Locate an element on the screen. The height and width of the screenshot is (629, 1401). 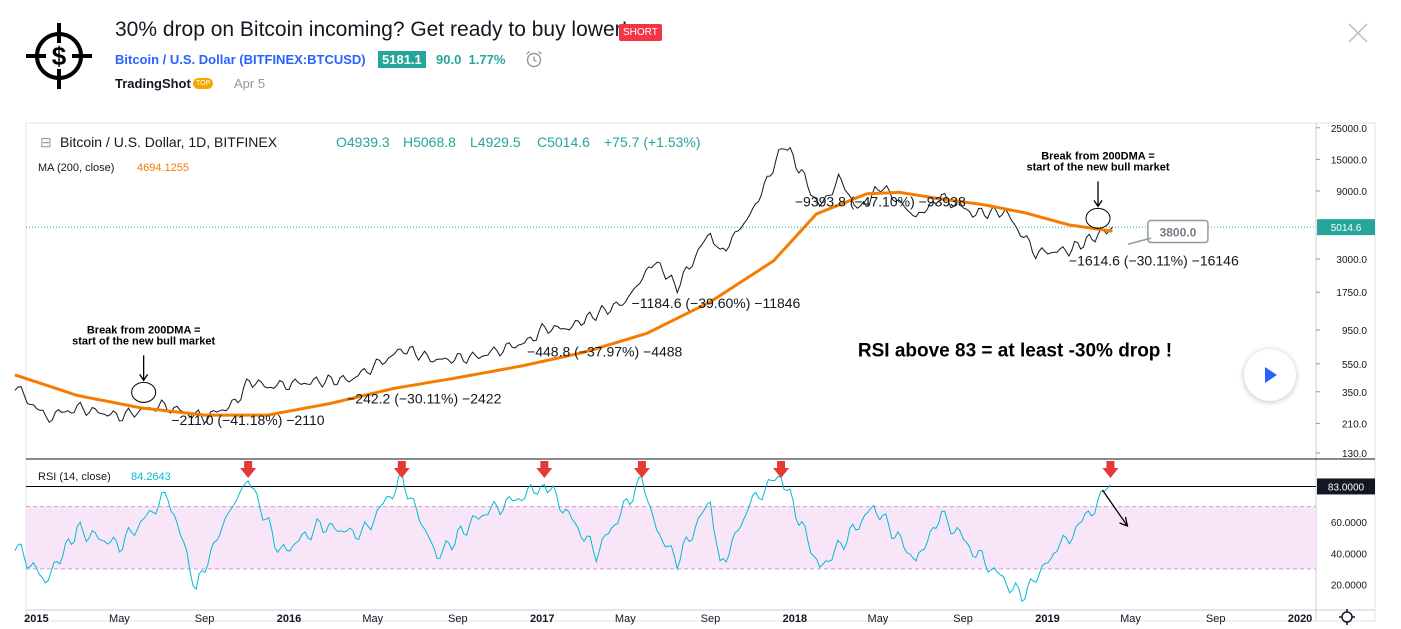
rsi-annotation-text: RSI above 83 = at least -30% drop ! is located at coordinates (1015, 350).